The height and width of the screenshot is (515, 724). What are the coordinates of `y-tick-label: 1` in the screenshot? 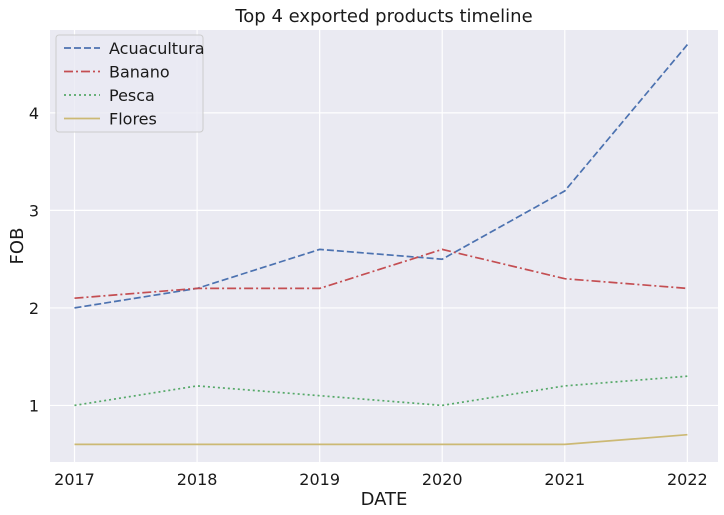 It's located at (34, 405).